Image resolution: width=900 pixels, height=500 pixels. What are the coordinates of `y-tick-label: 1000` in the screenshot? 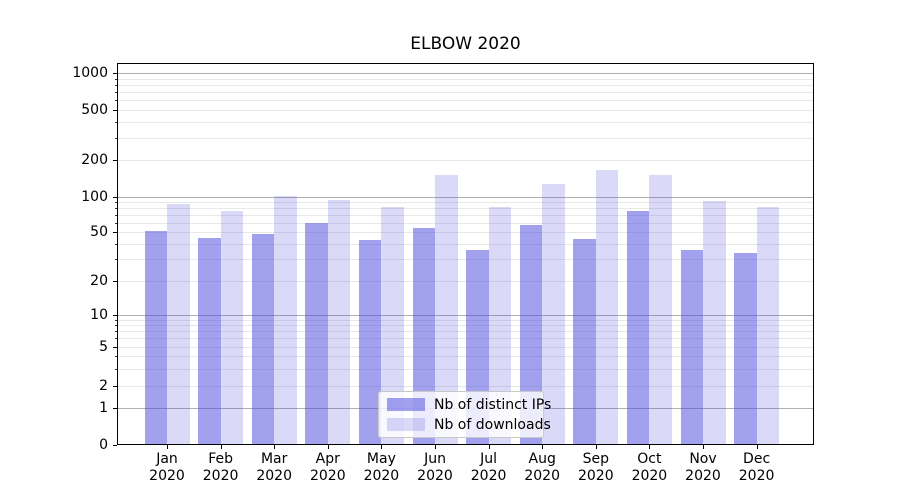 It's located at (90, 73).